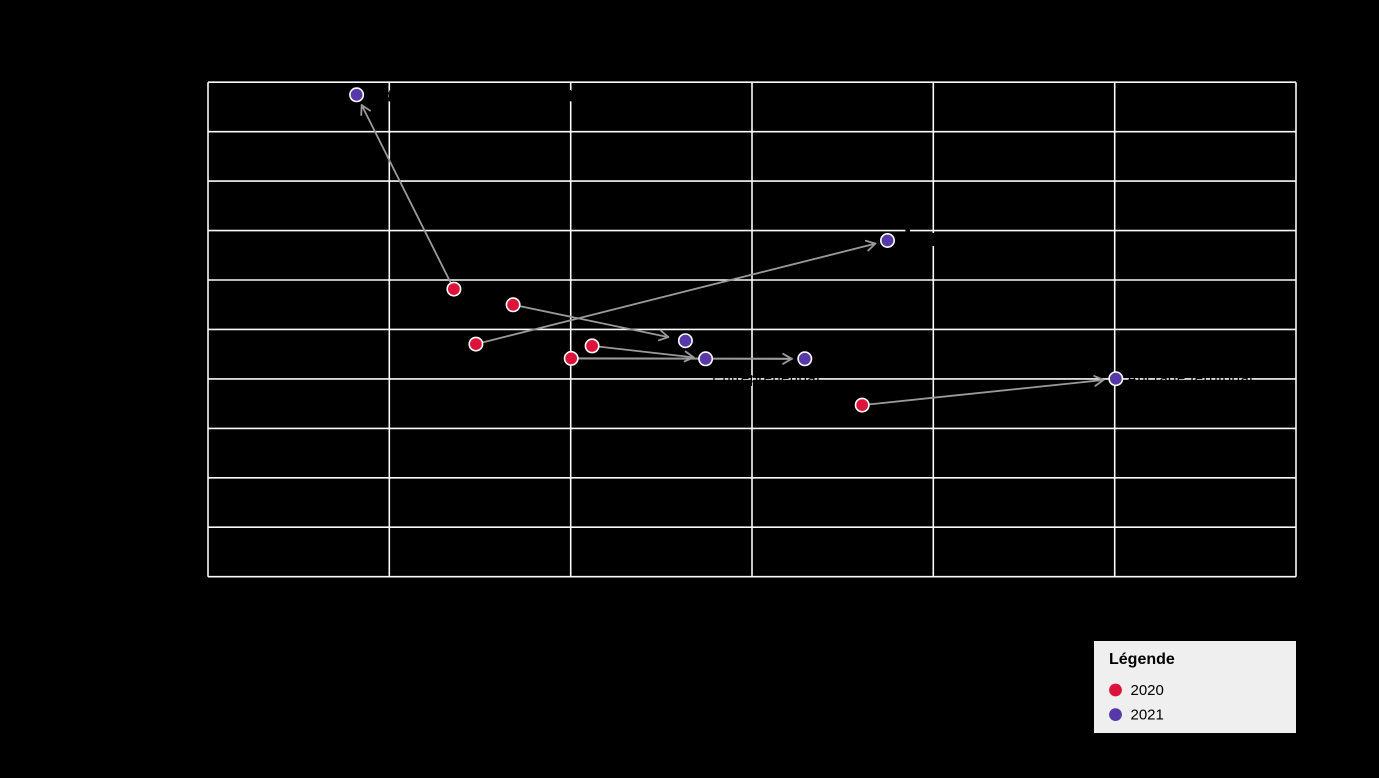 The height and width of the screenshot is (778, 1379). Describe the element at coordinates (944, 240) in the screenshot. I see `svg-text: Hébergement` at that location.